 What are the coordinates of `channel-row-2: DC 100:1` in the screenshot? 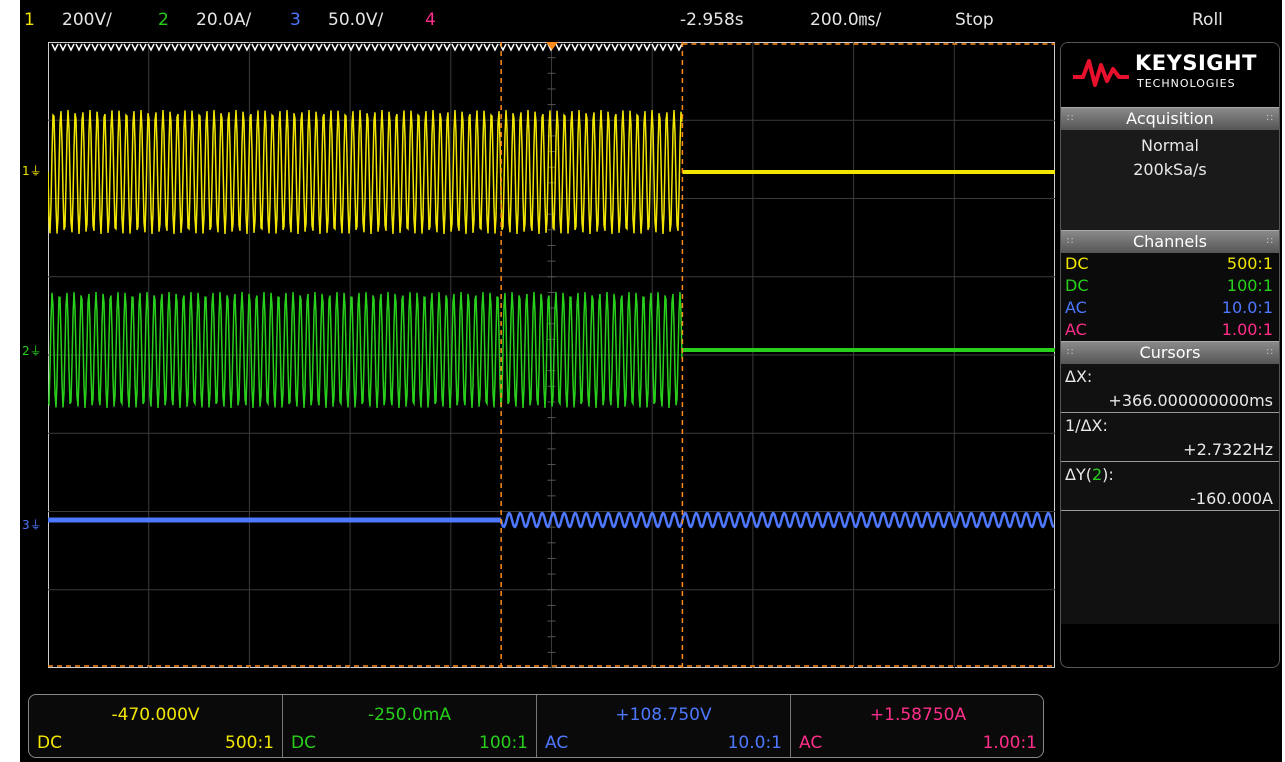 It's located at (1170, 286).